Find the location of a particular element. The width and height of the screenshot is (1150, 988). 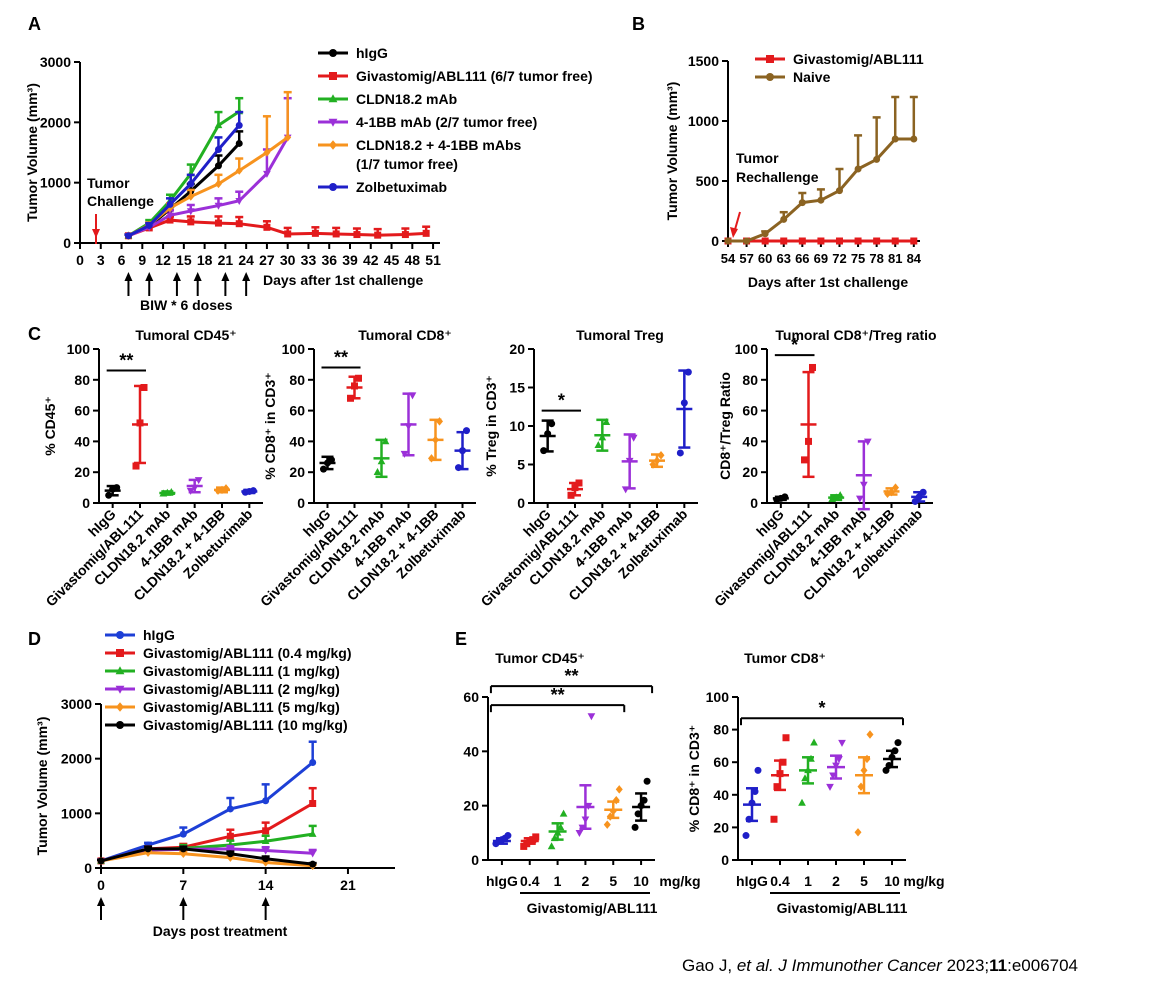

panel-label: C is located at coordinates (34, 334).